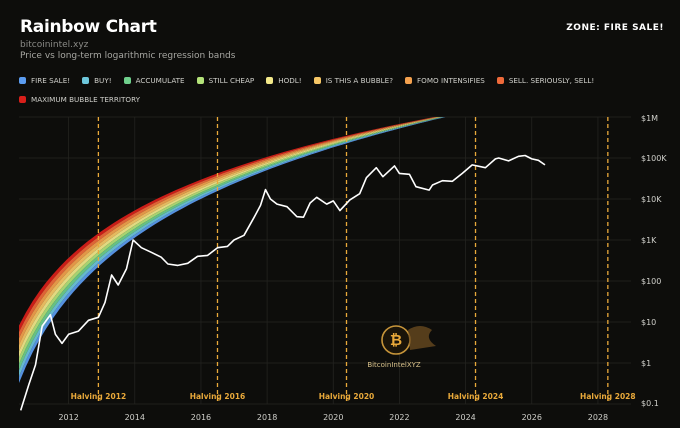 The height and width of the screenshot is (428, 680). What do you see at coordinates (51, 80) in the screenshot?
I see `legend-label: FIRE SALE!` at bounding box center [51, 80].